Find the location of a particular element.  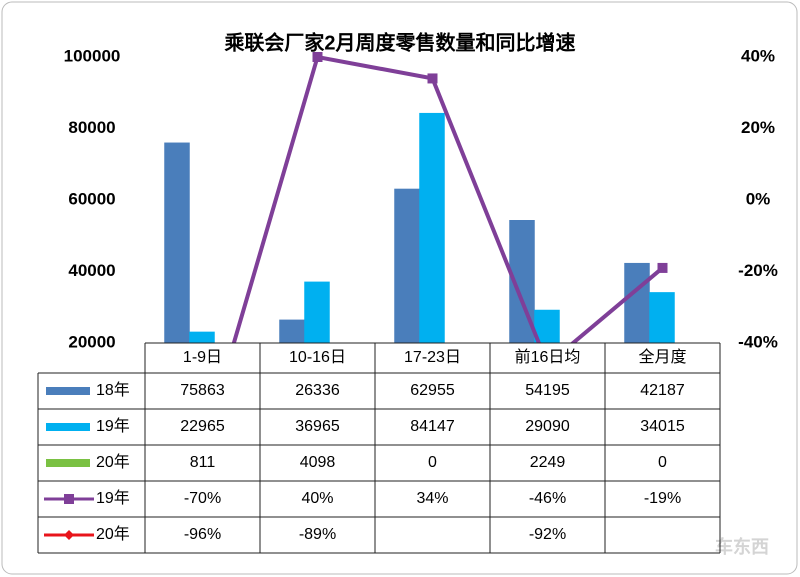

table-cell: 34015 is located at coordinates (662, 426).